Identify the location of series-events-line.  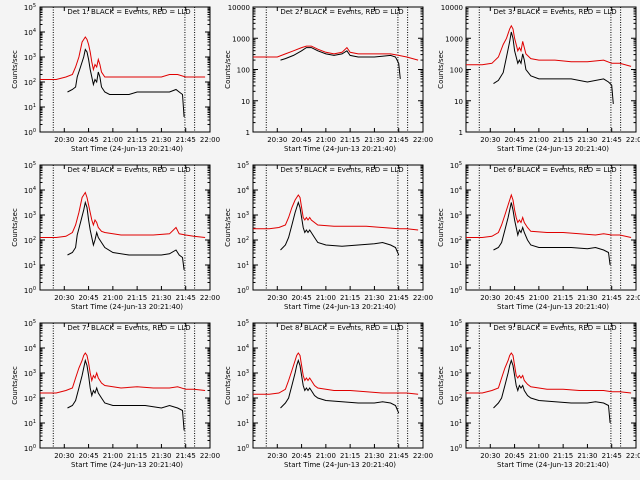
(126, 394).